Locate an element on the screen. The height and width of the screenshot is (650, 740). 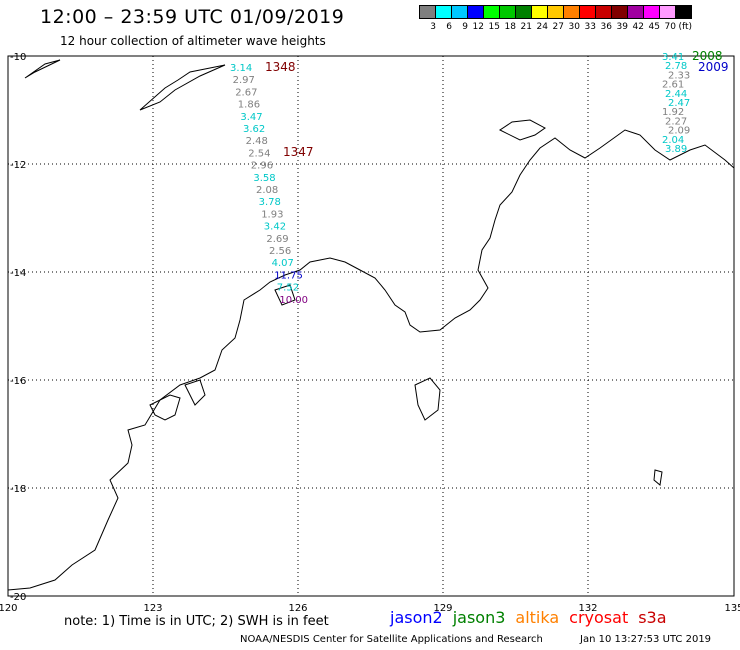
wave-height-reading: 2.48 is located at coordinates (257, 141).